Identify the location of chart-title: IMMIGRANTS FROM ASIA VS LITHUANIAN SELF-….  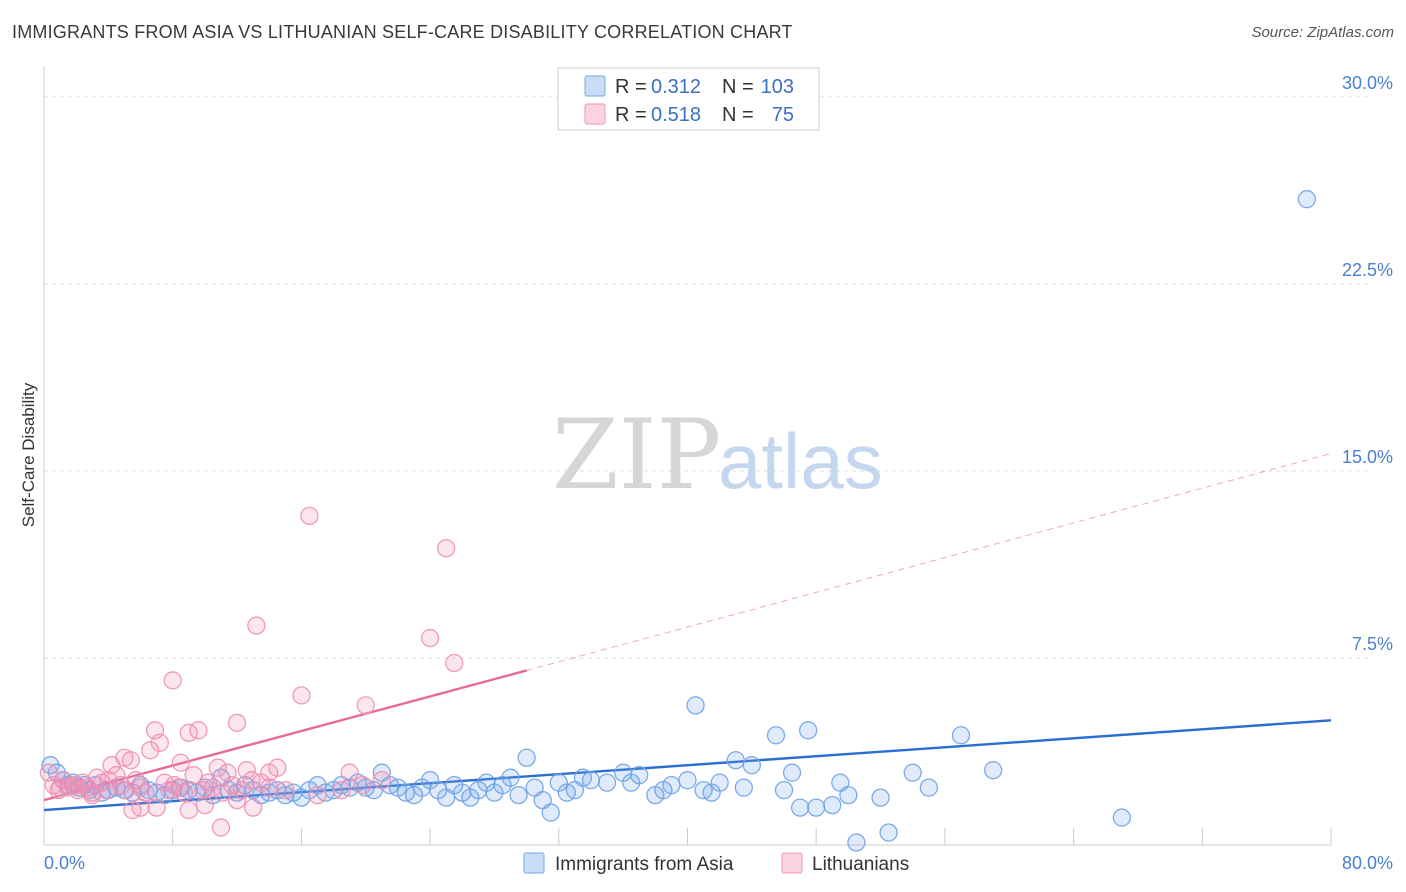
(402, 32).